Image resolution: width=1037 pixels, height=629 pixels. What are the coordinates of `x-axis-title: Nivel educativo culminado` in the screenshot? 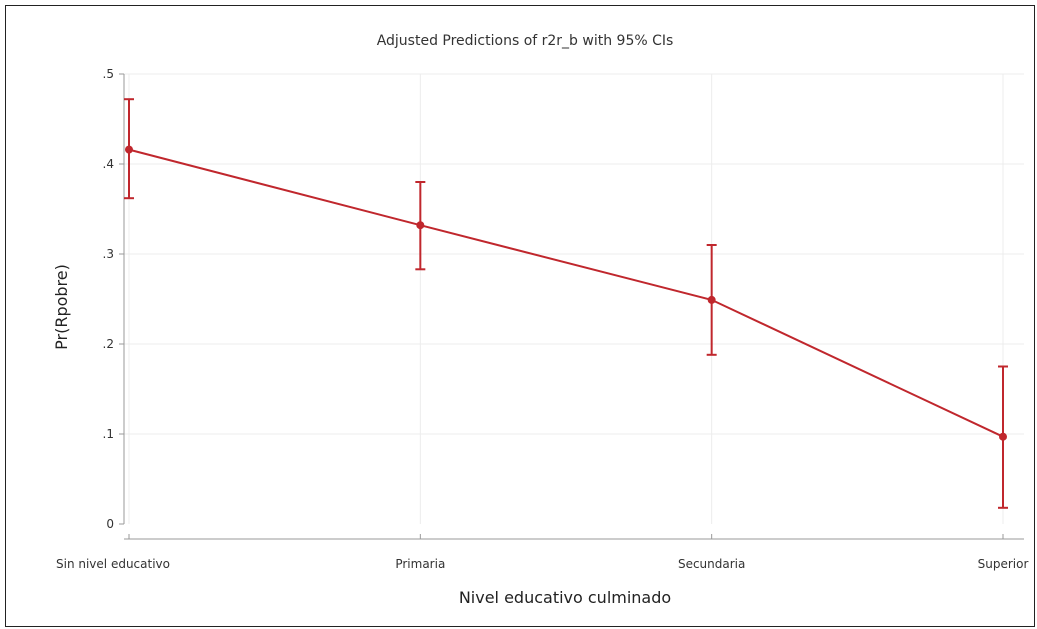 It's located at (565, 597).